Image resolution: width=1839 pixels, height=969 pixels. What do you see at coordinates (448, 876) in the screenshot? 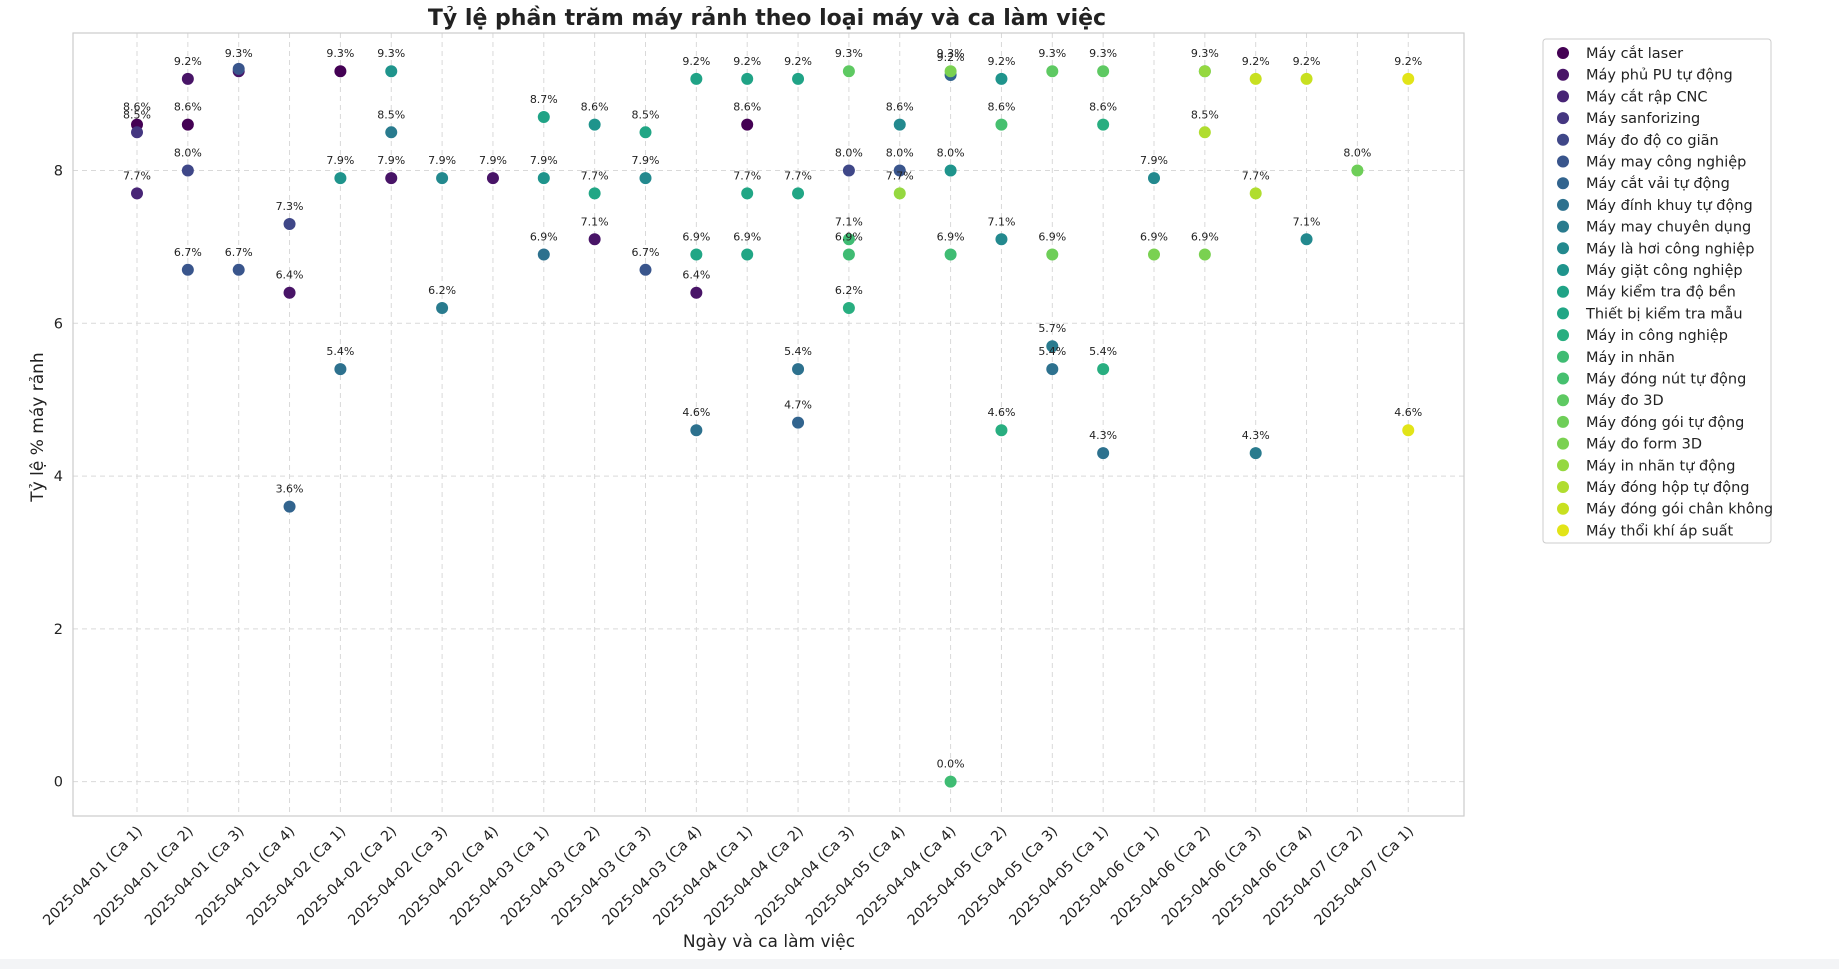
I see `x-tick-label: 2025-04-02 (Ca 4)` at bounding box center [448, 876].